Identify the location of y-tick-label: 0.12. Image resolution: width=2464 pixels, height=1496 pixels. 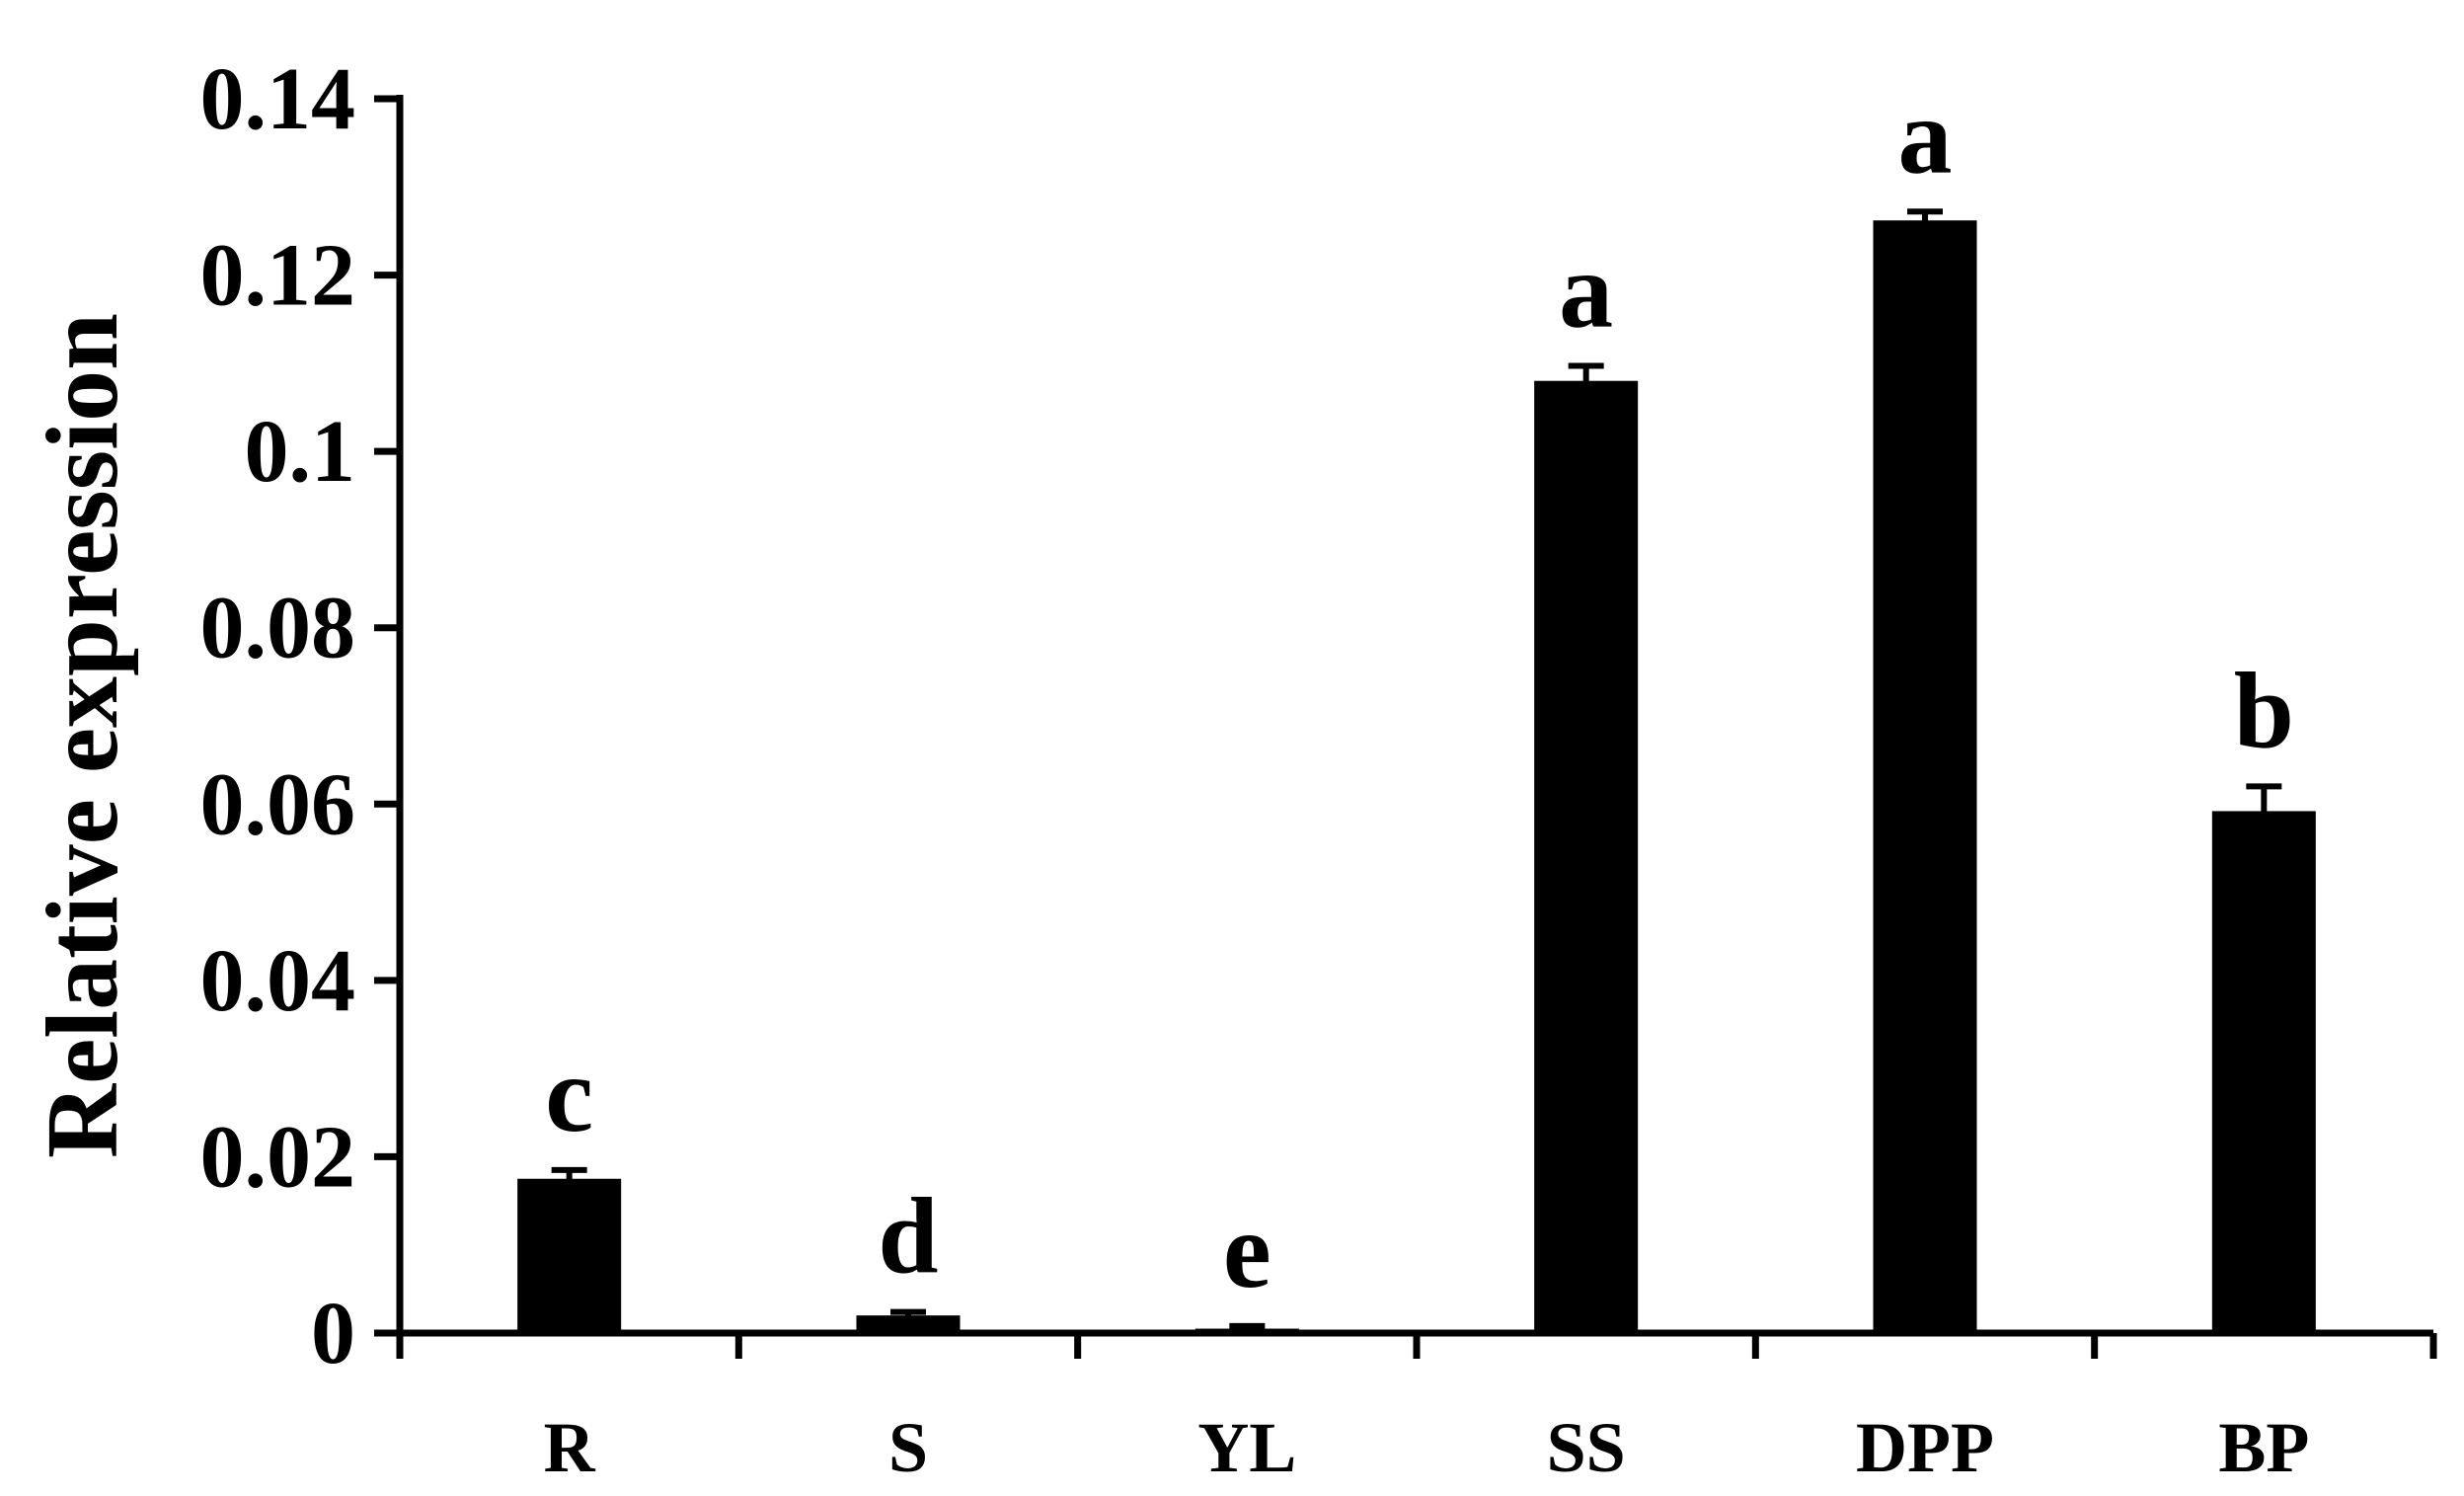
(278, 276).